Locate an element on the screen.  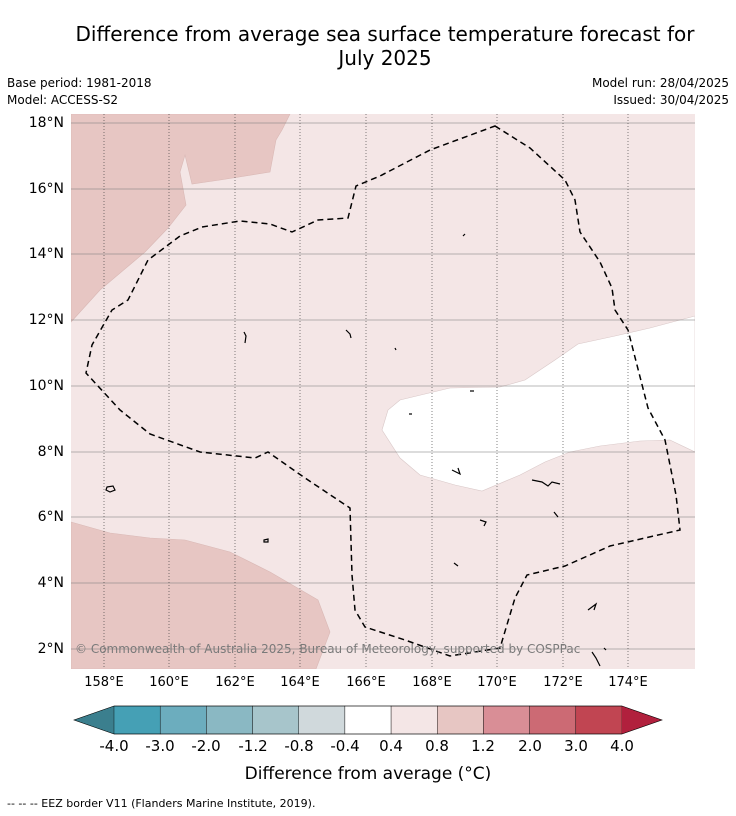
lat-label-10n: 10°N is located at coordinates (46, 386).